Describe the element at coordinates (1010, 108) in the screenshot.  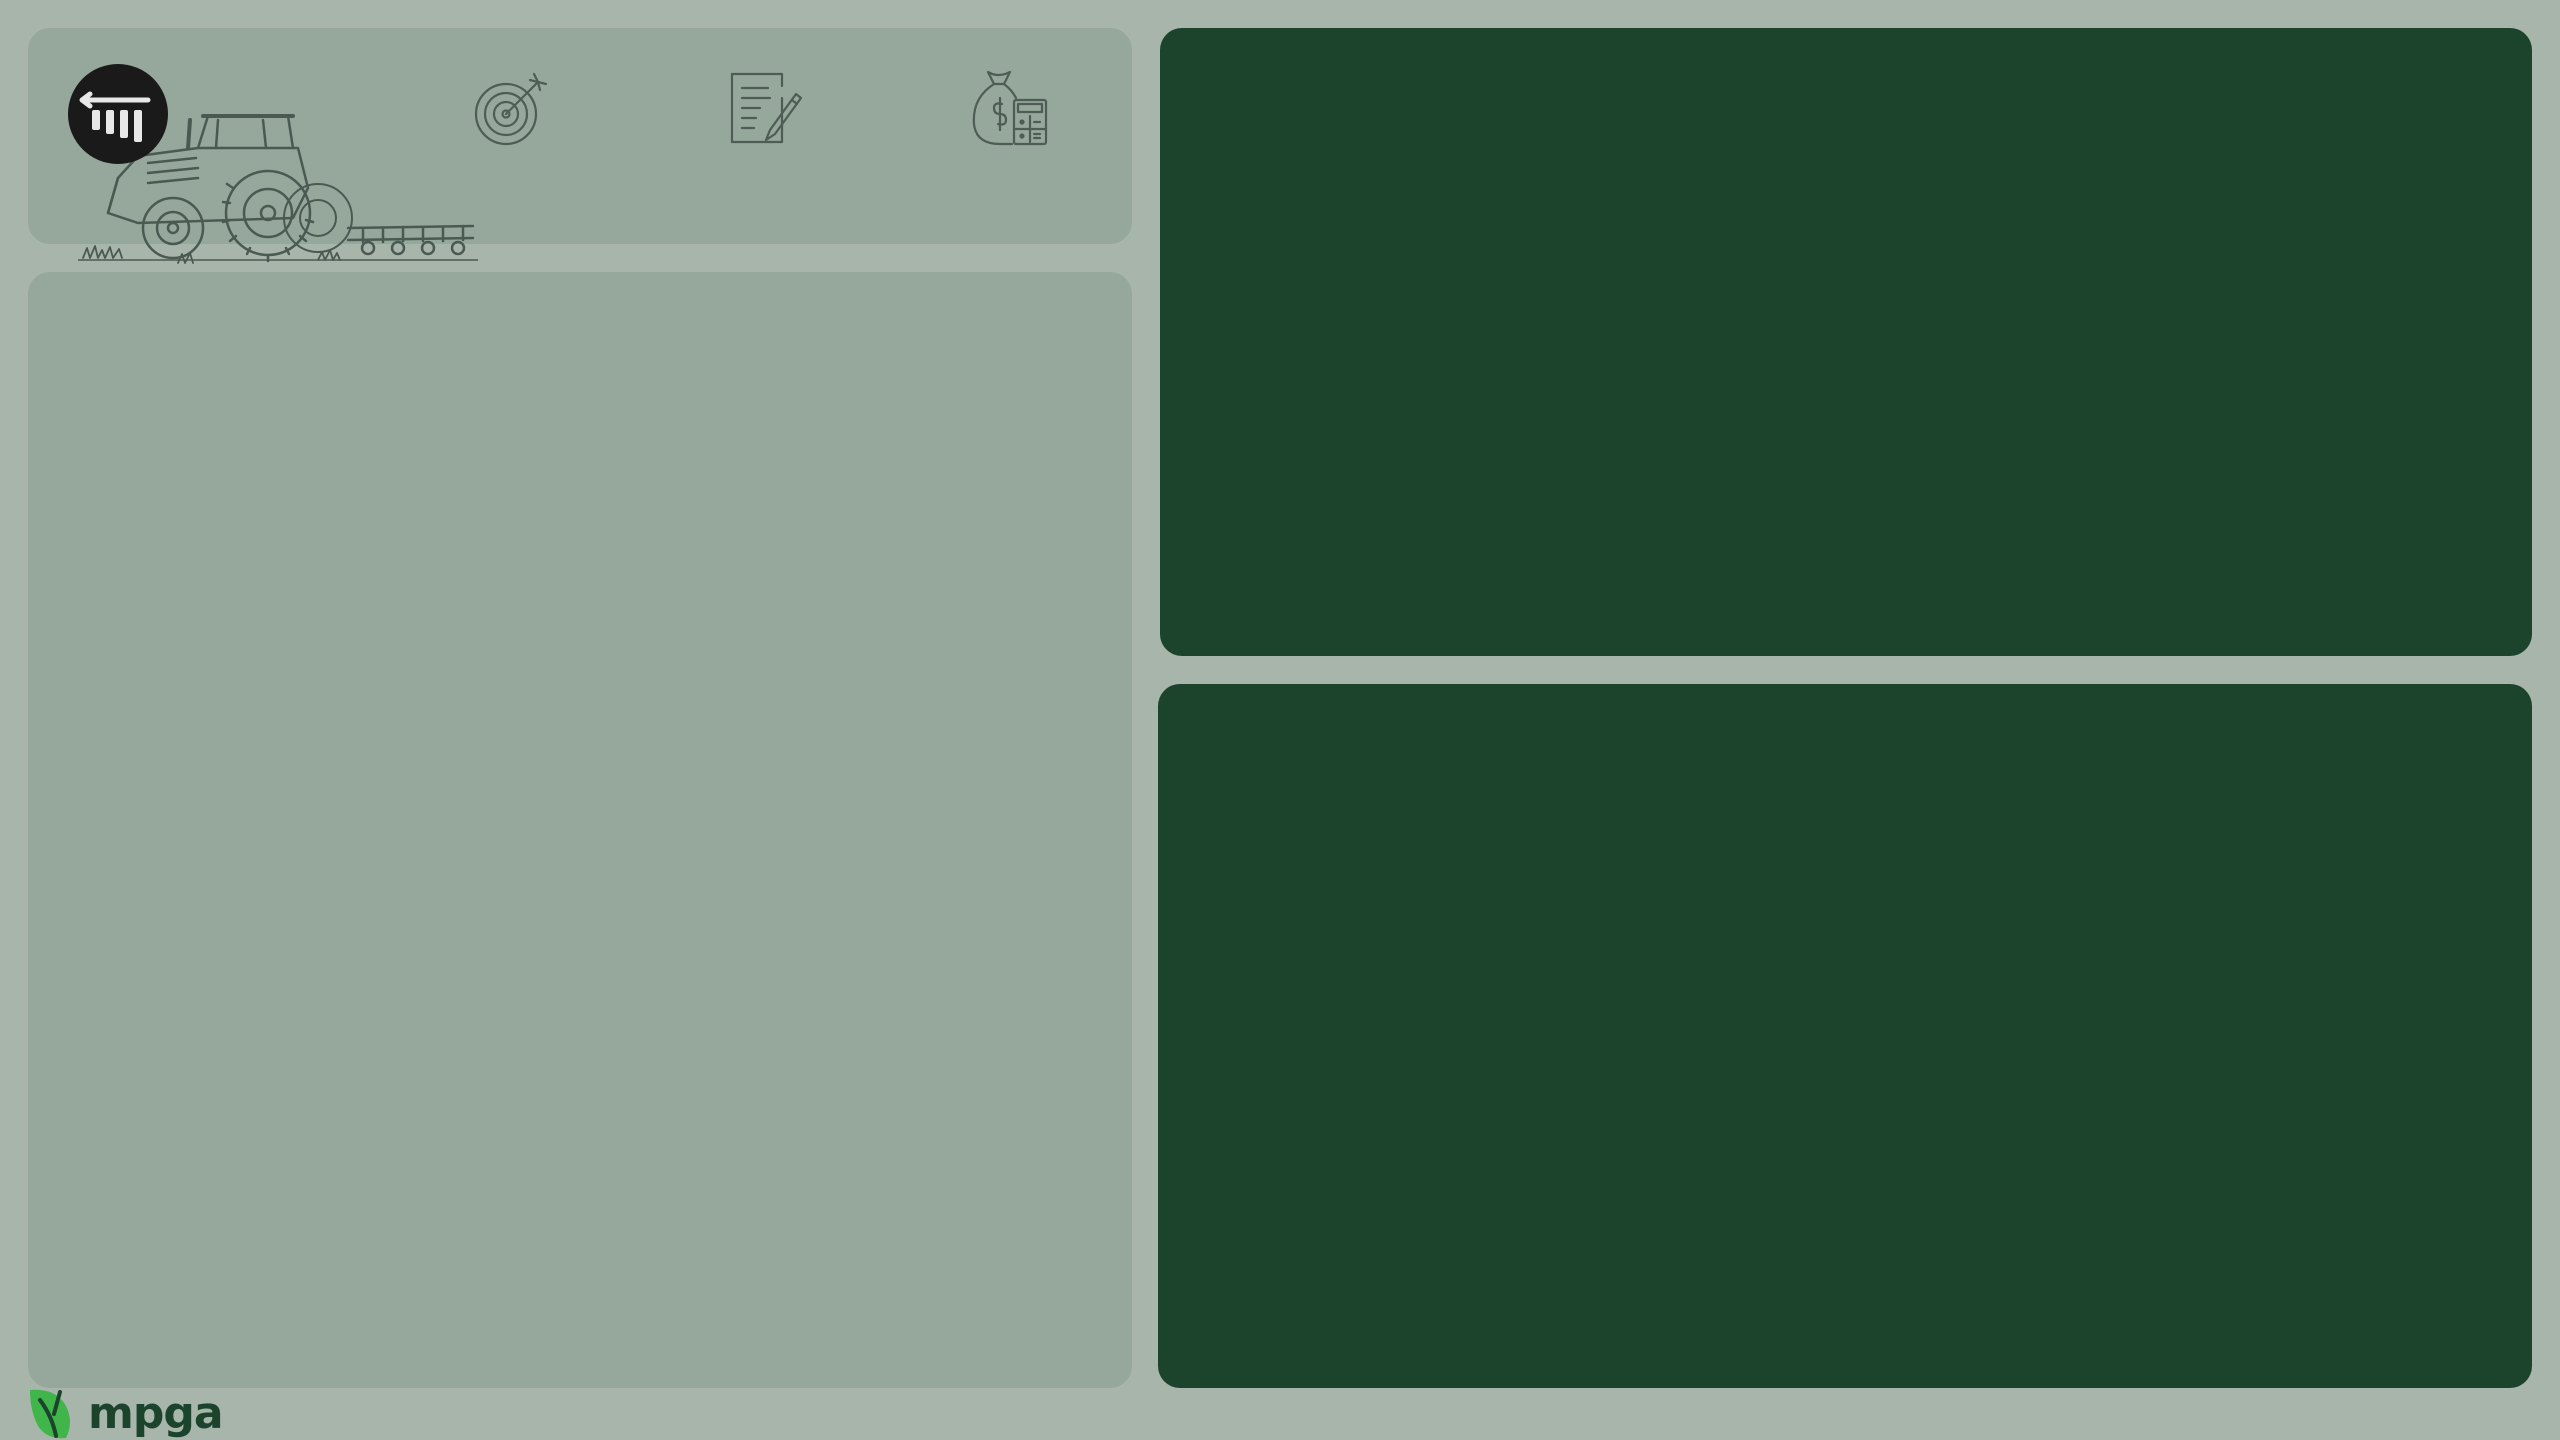
I see `money-bag-calculator-icon` at that location.